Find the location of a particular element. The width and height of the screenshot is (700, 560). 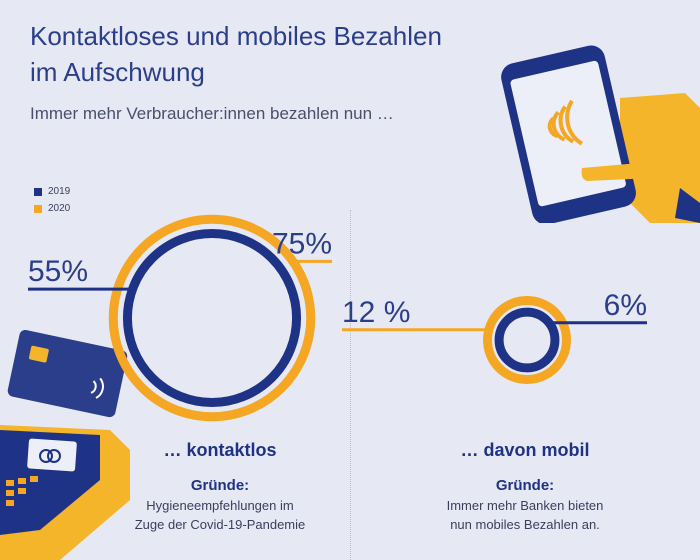

reason-line-1: Immer mehr Banken bieten is located at coordinates (525, 505).